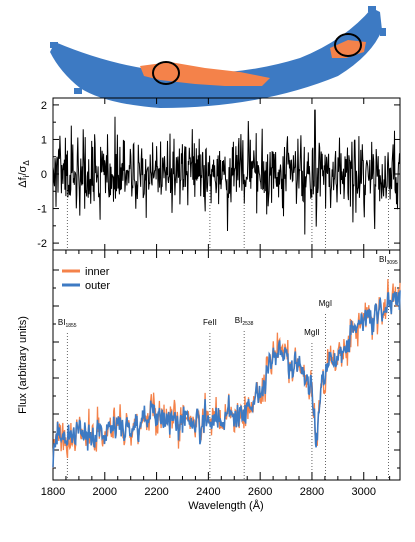 The image size is (415, 542). Describe the element at coordinates (23, 181) in the screenshot. I see `residual-ylabel-main: Δf` at that location.